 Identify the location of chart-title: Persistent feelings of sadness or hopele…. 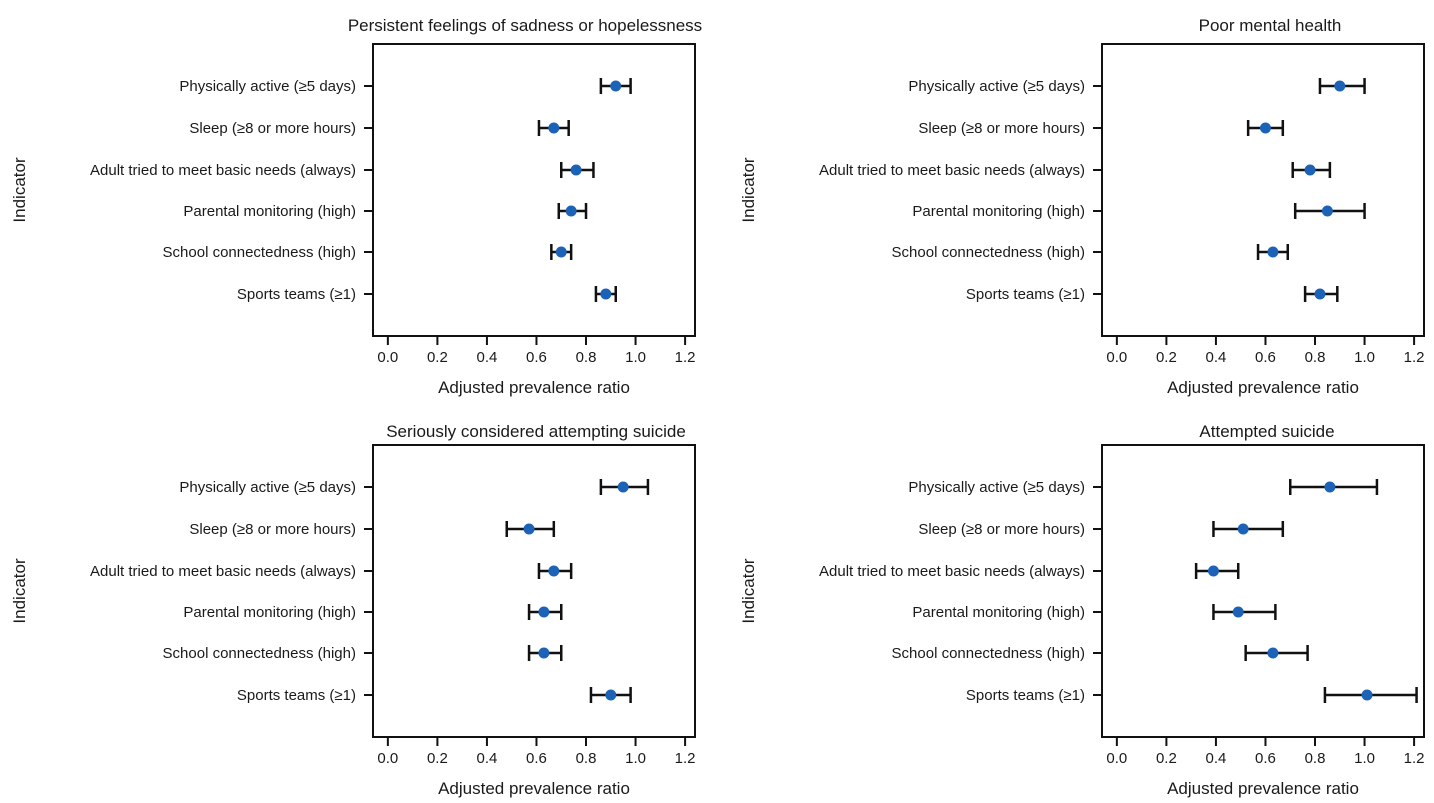
(525, 25).